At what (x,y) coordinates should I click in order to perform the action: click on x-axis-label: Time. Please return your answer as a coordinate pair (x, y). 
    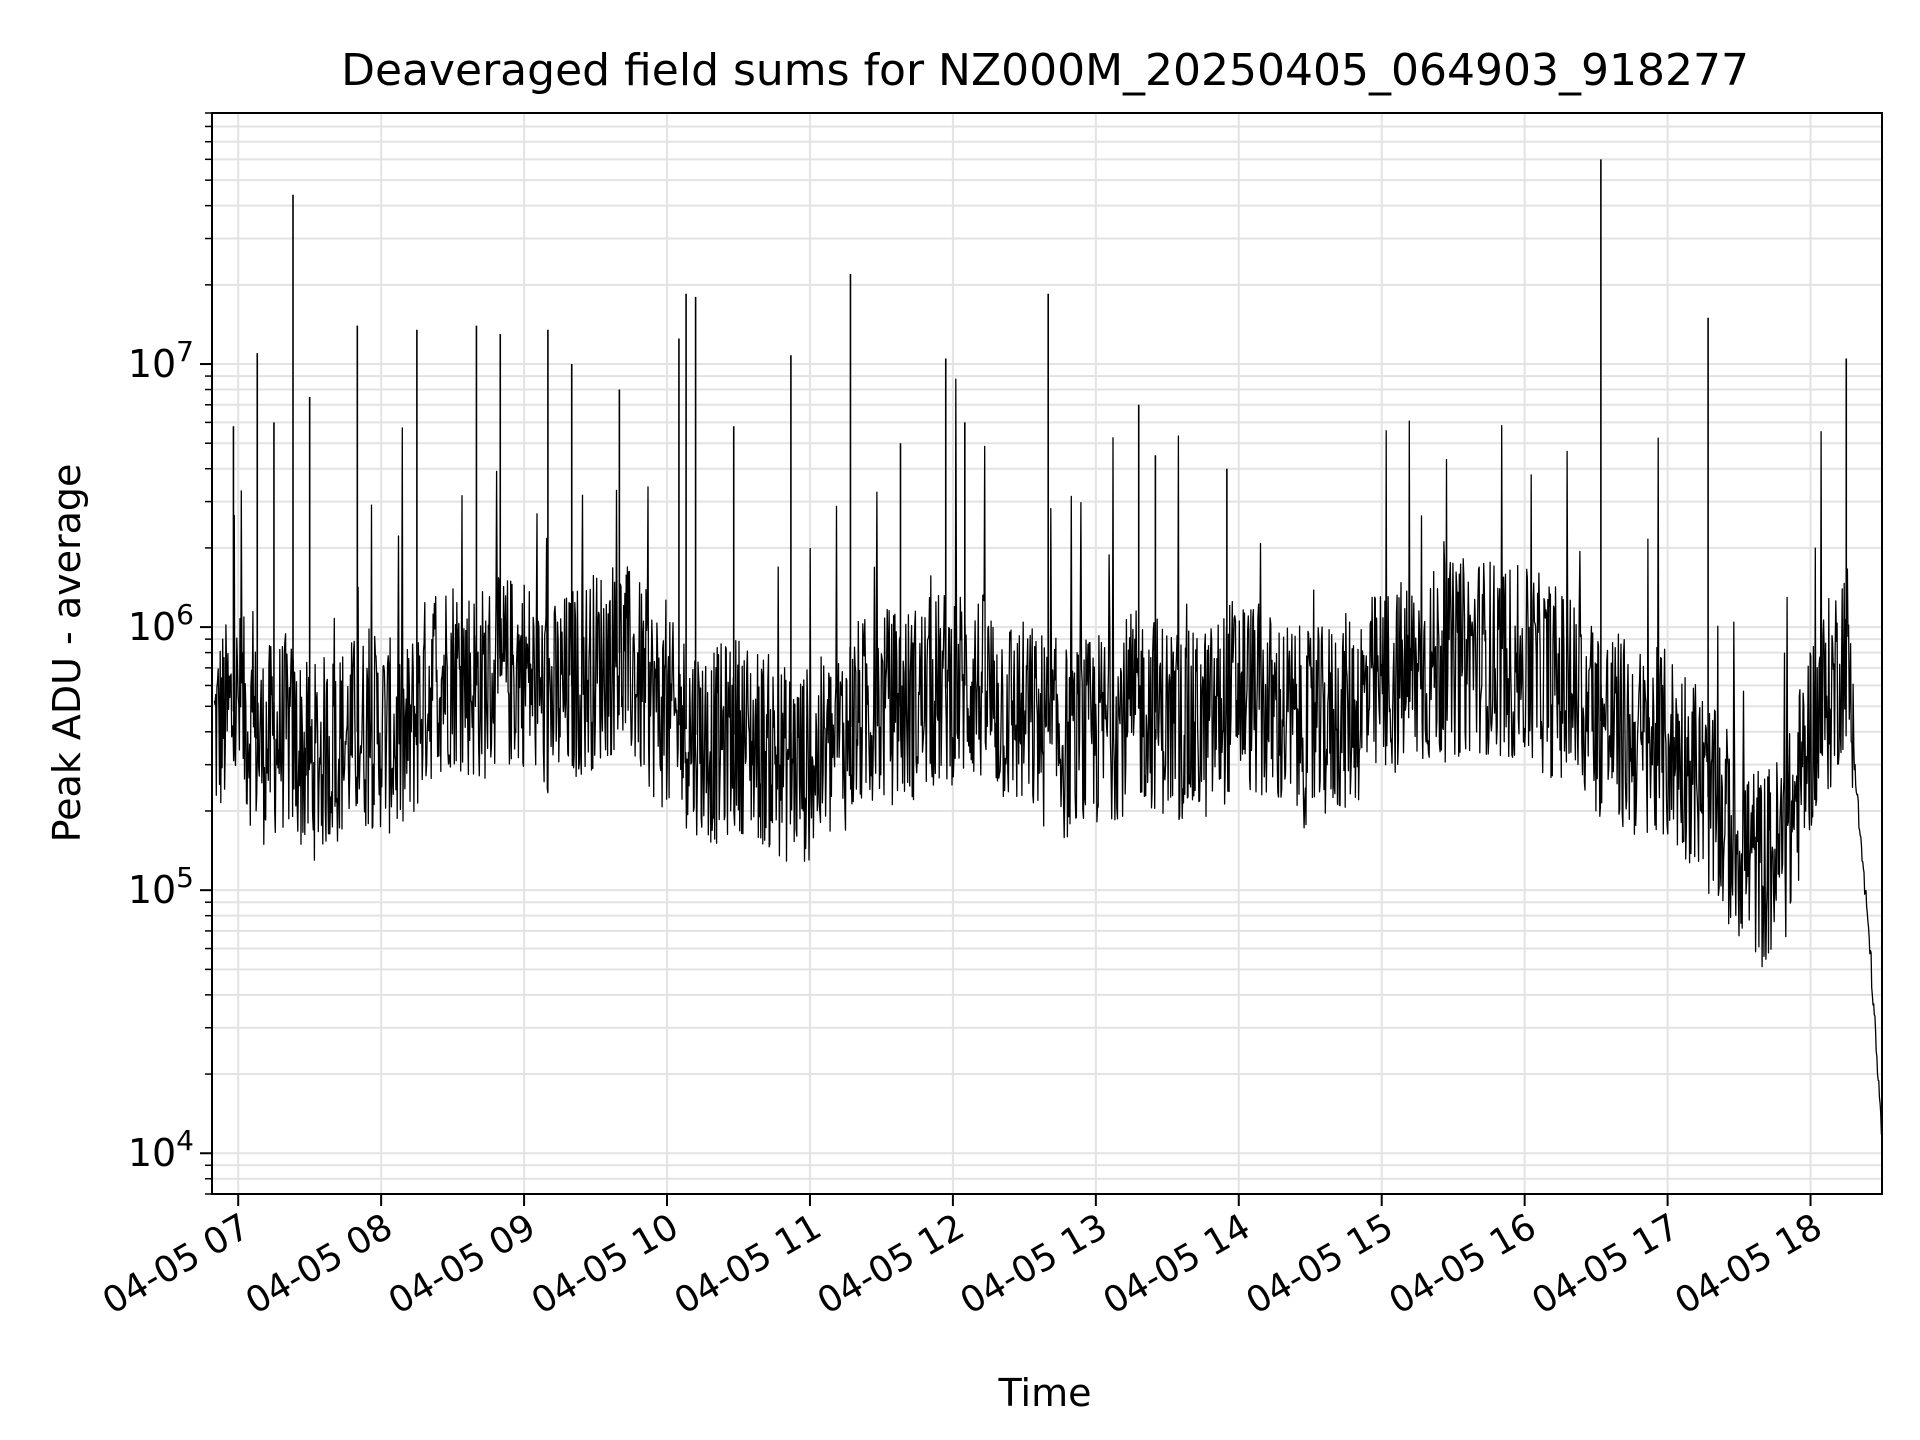
    Looking at the image, I should click on (1045, 1393).